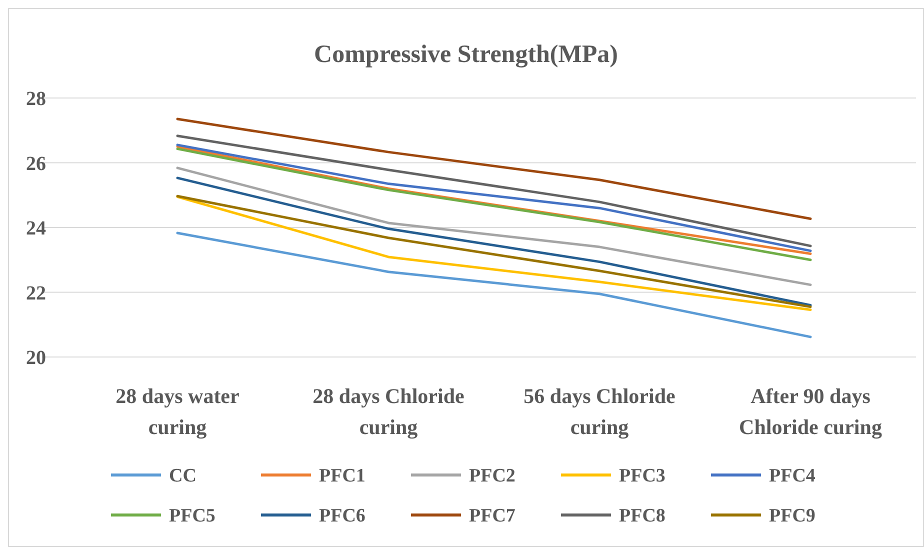 The image size is (924, 555). What do you see at coordinates (178, 411) in the screenshot?
I see `x-tick-label: 28 days water curing` at bounding box center [178, 411].